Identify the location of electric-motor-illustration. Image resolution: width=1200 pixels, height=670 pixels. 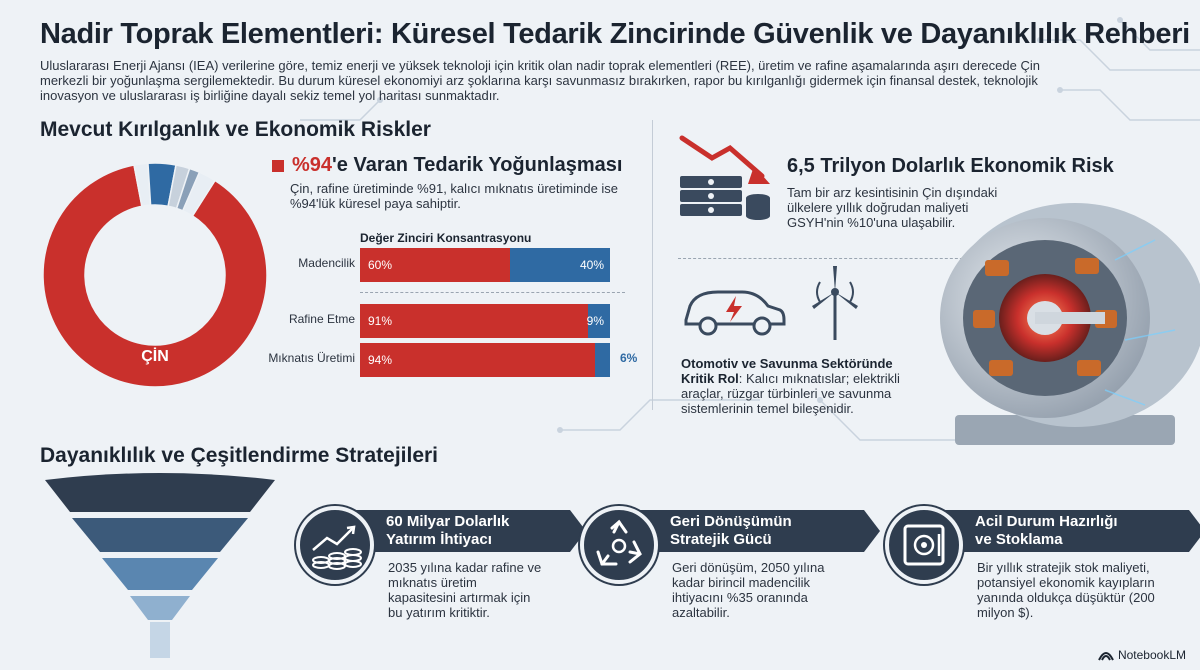
(1070, 324).